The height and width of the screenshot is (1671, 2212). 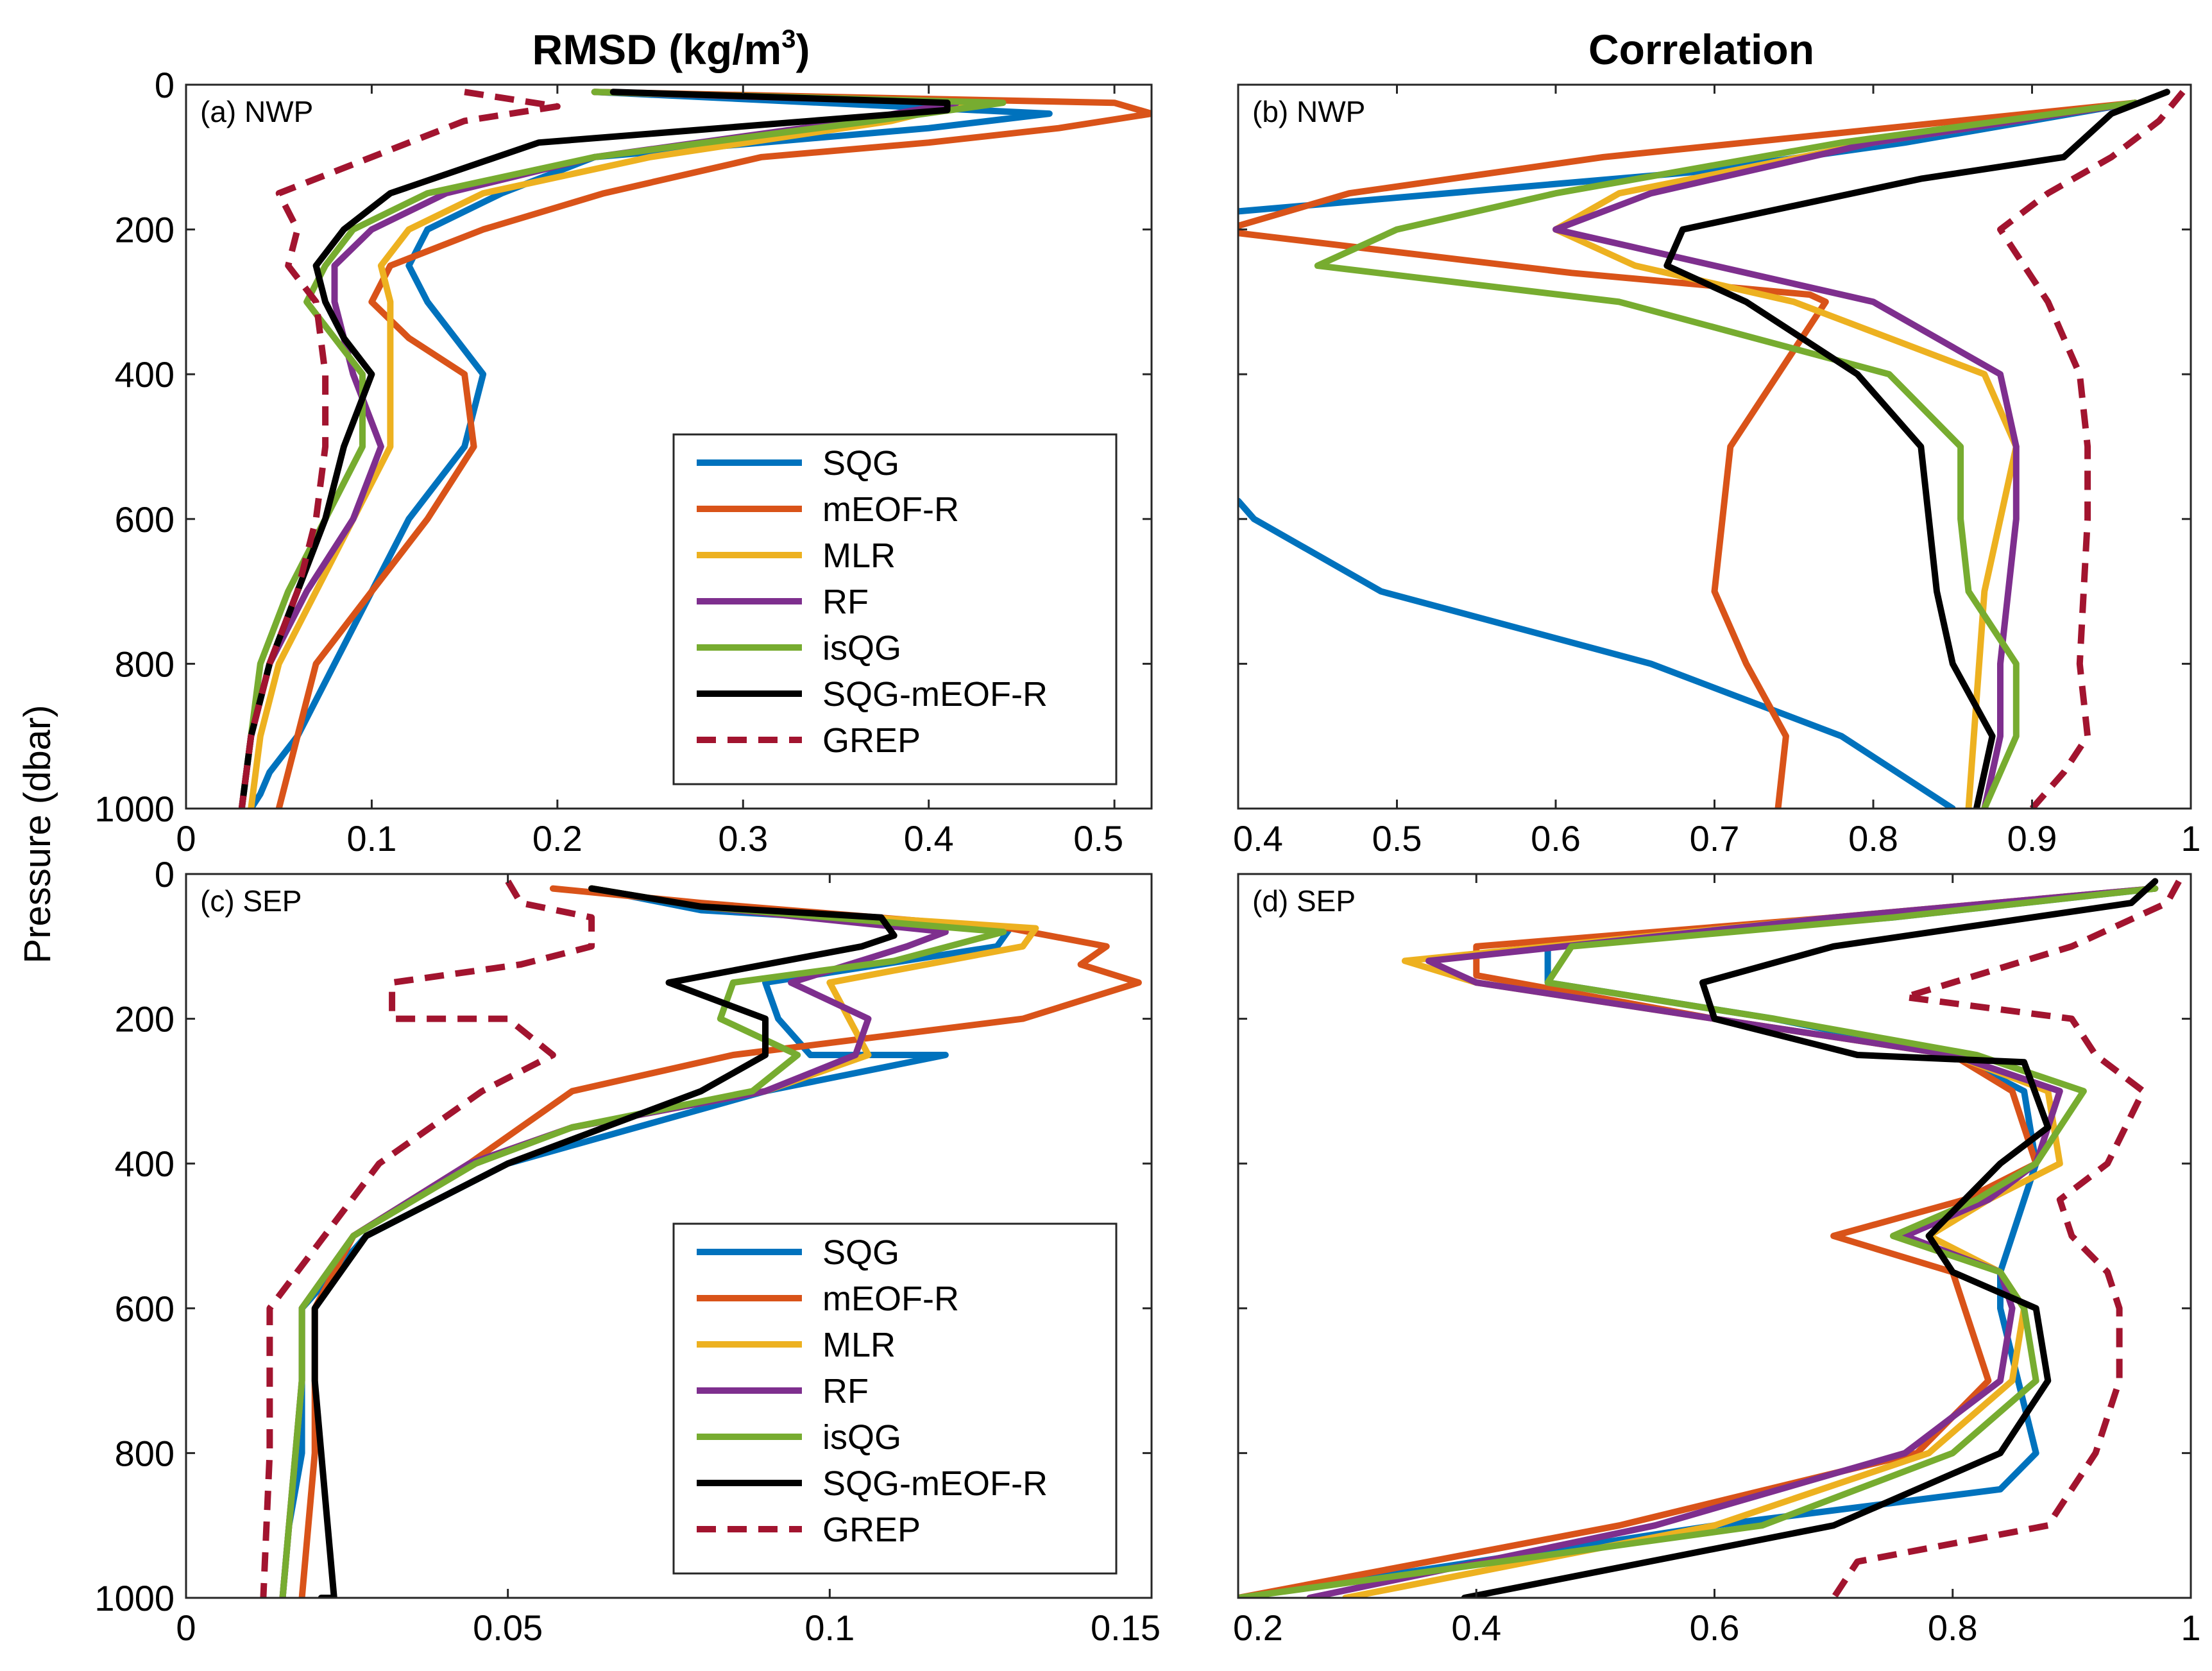 I want to click on panel-label: (c) SEP, so click(x=251, y=901).